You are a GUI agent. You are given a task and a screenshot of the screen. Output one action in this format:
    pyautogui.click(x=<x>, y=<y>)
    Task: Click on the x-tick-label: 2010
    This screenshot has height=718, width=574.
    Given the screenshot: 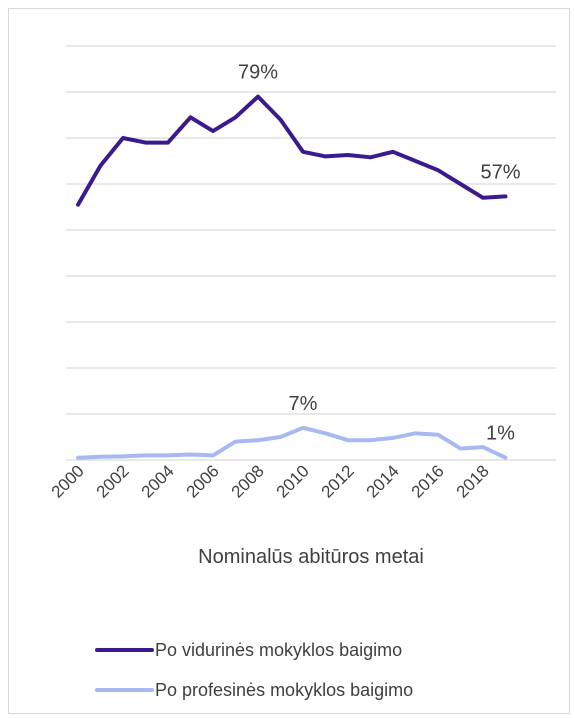 What is the action you would take?
    pyautogui.click(x=293, y=481)
    